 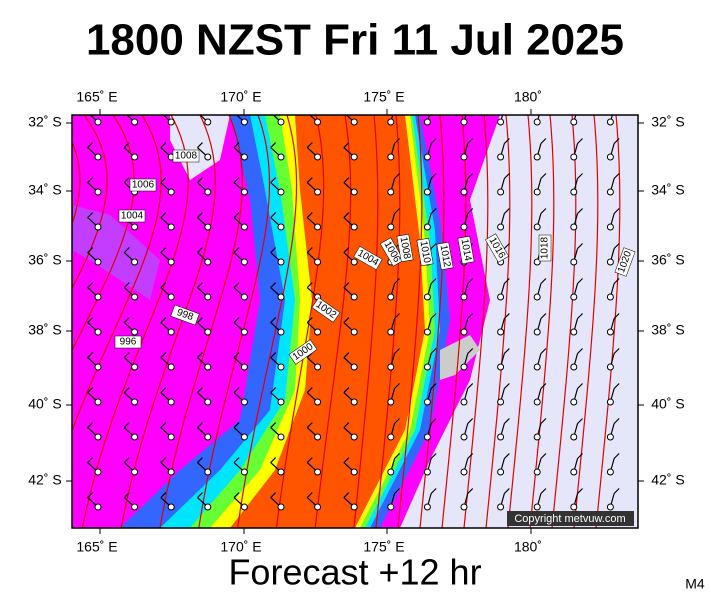 I want to click on isobar-label: 998, so click(x=185, y=315).